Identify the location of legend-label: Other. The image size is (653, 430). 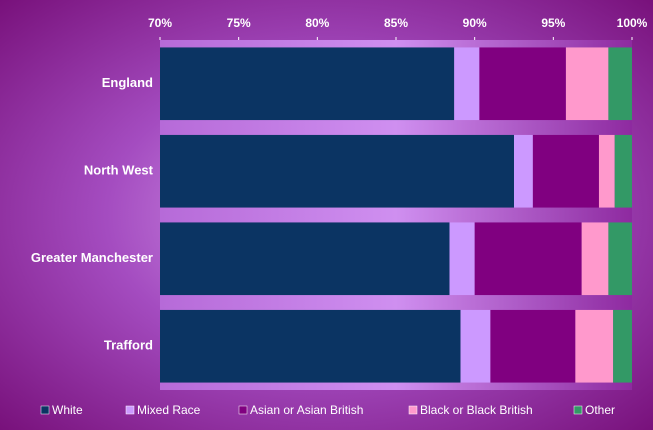
(600, 410).